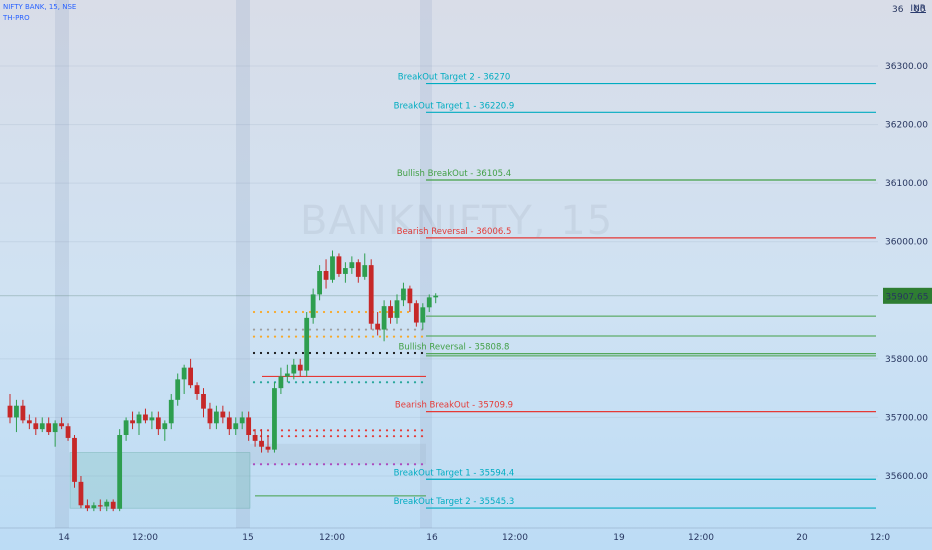 The image size is (932, 550). What do you see at coordinates (426, 264) in the screenshot?
I see `session-band` at bounding box center [426, 264].